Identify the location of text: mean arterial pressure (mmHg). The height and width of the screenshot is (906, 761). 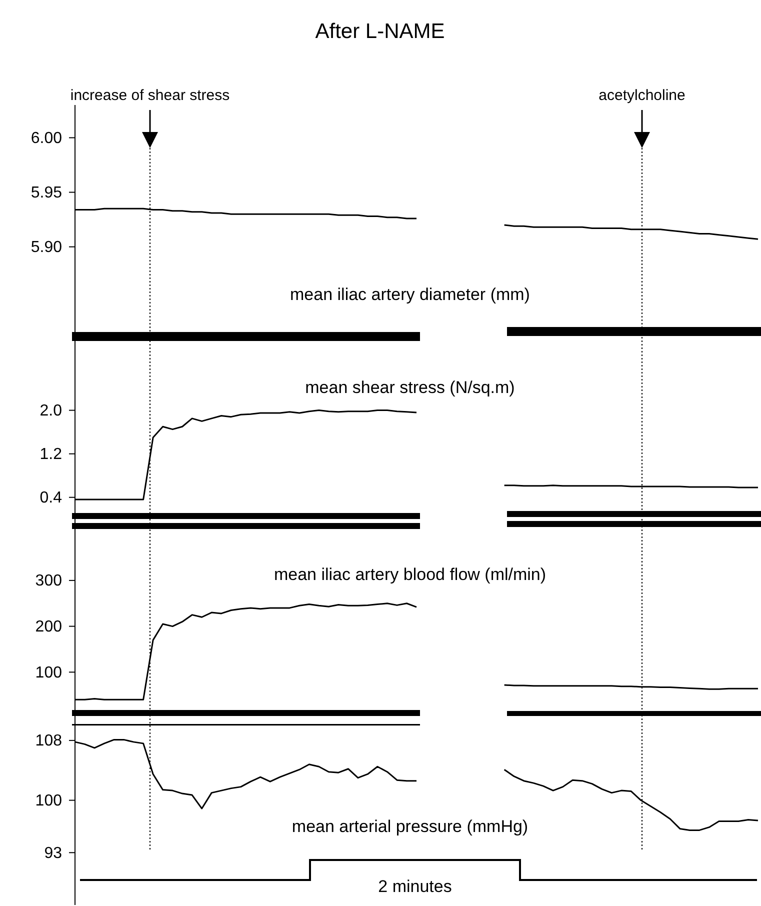
(410, 826).